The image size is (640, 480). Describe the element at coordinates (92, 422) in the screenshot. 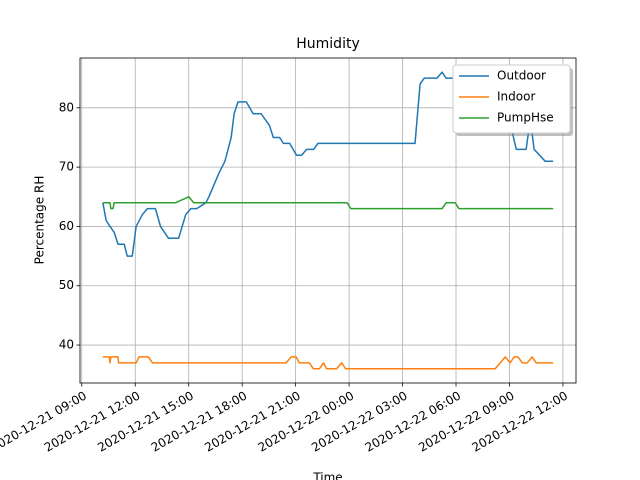

I see `x-tick-label: 2020-12-21 12:00` at that location.